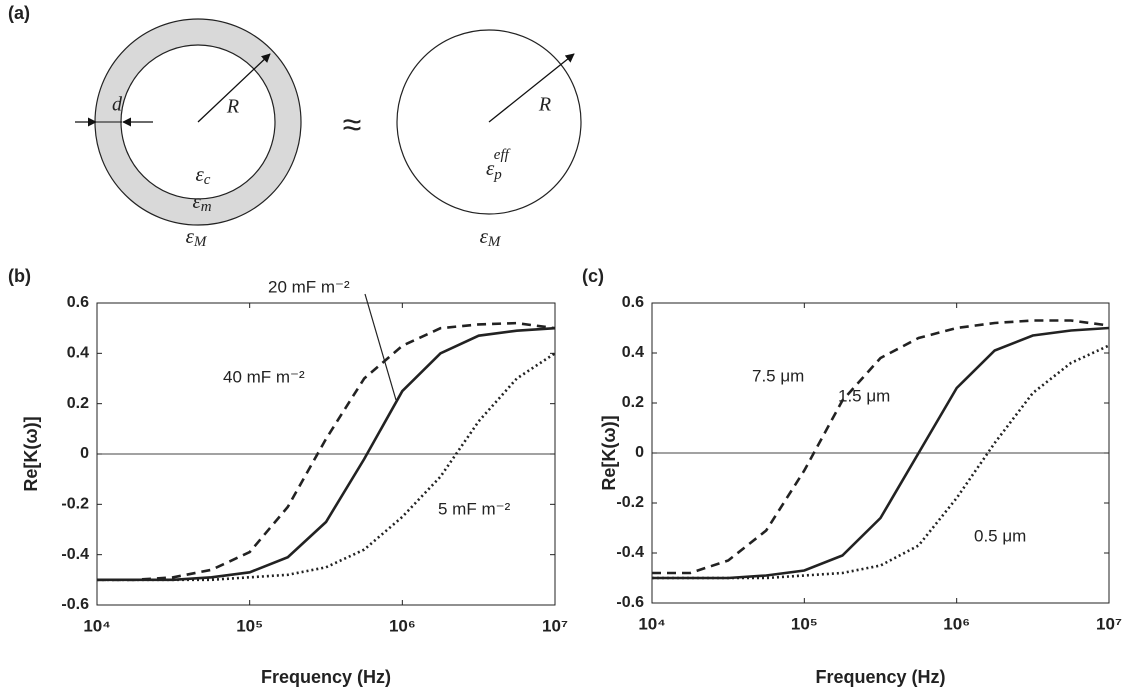  What do you see at coordinates (309, 286) in the screenshot?
I see `curve-annotation: 20 mF m⁻²` at bounding box center [309, 286].